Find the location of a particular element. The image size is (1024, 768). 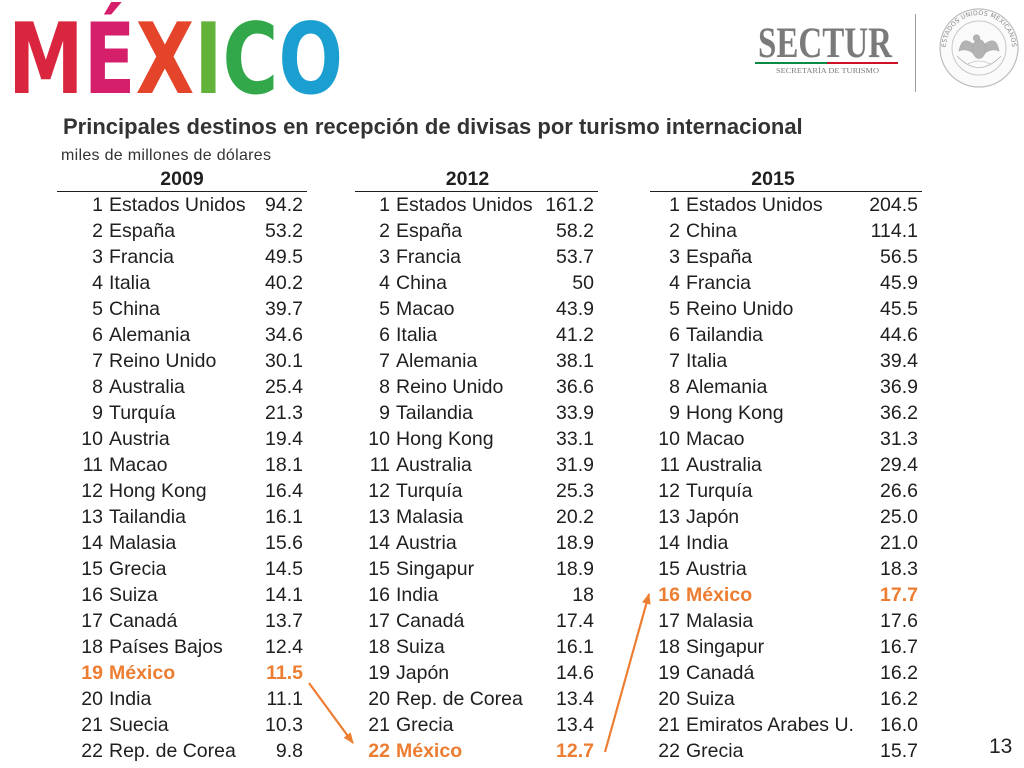

rank-number: 18 is located at coordinates (669, 647).